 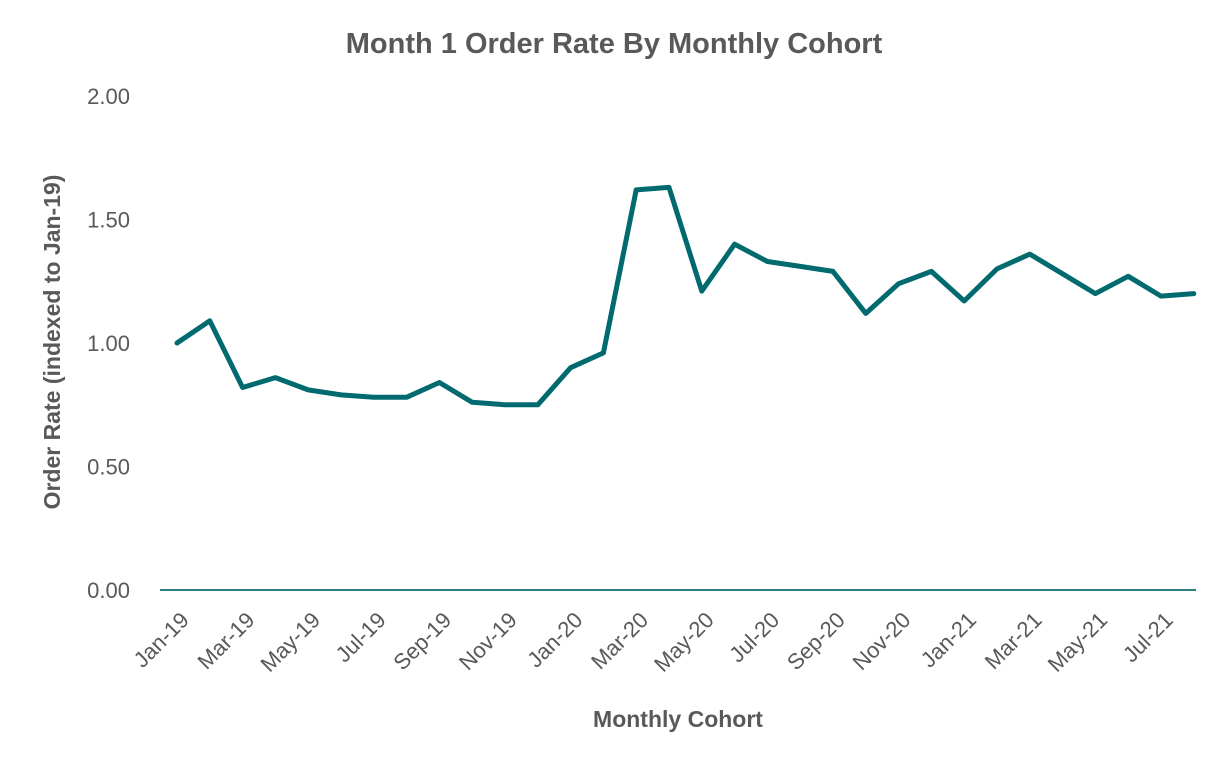 What do you see at coordinates (614, 44) in the screenshot?
I see `chart-title: Month 1 Order Rate By Monthly Cohort` at bounding box center [614, 44].